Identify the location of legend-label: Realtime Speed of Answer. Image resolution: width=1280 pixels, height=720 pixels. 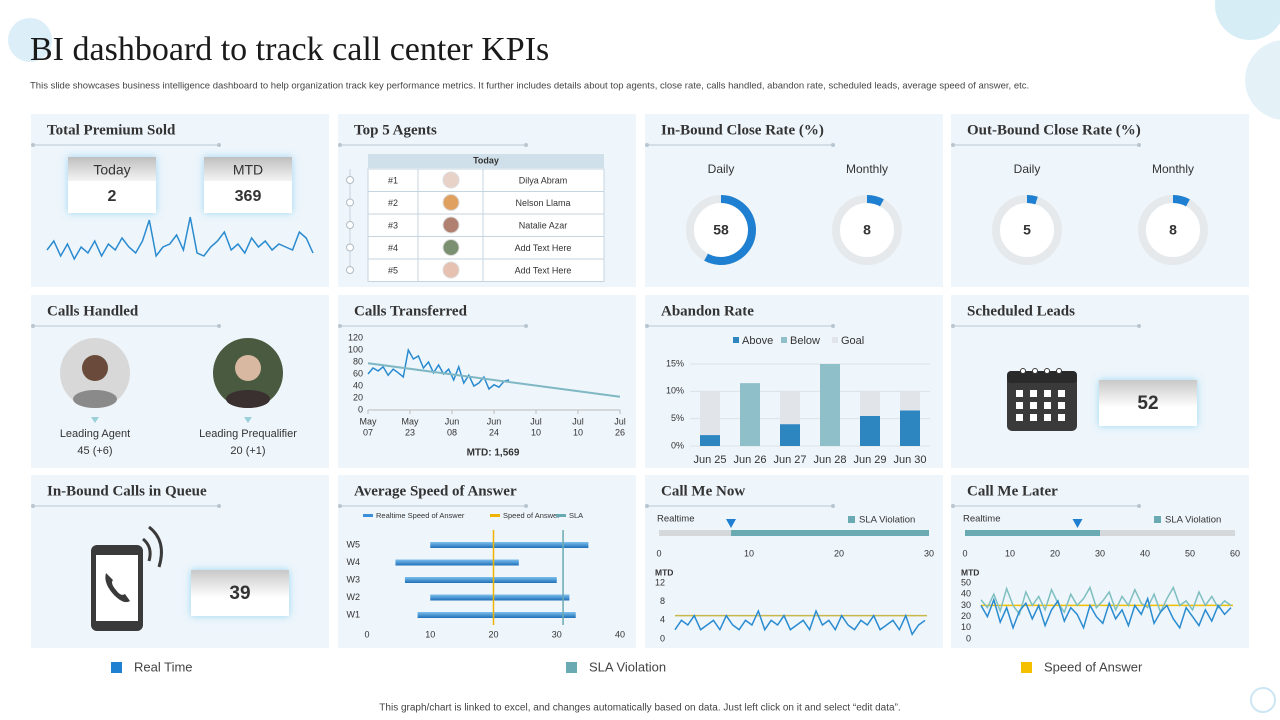
(420, 515).